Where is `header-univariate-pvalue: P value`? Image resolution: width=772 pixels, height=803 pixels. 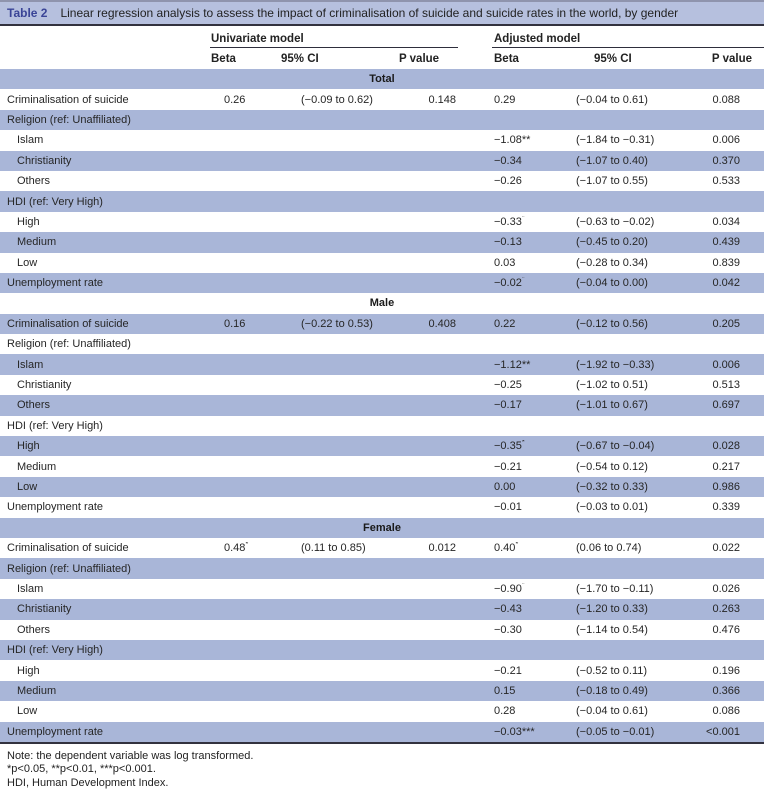
header-univariate-pvalue: P value is located at coordinates (419, 58).